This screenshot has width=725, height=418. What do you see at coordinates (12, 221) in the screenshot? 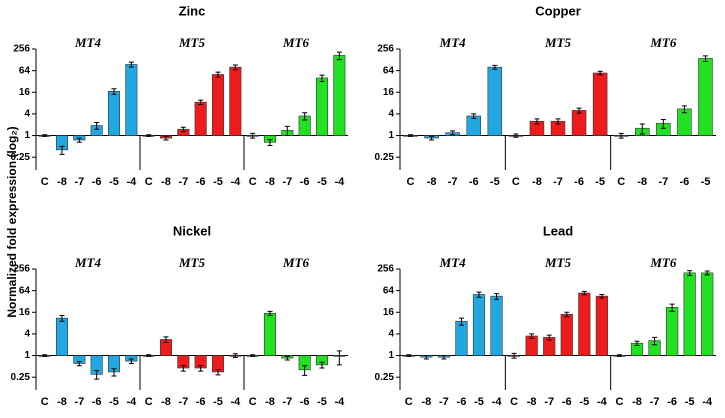
I see `y-axis-label: Normalized fold expression (log₂)` at bounding box center [12, 221].